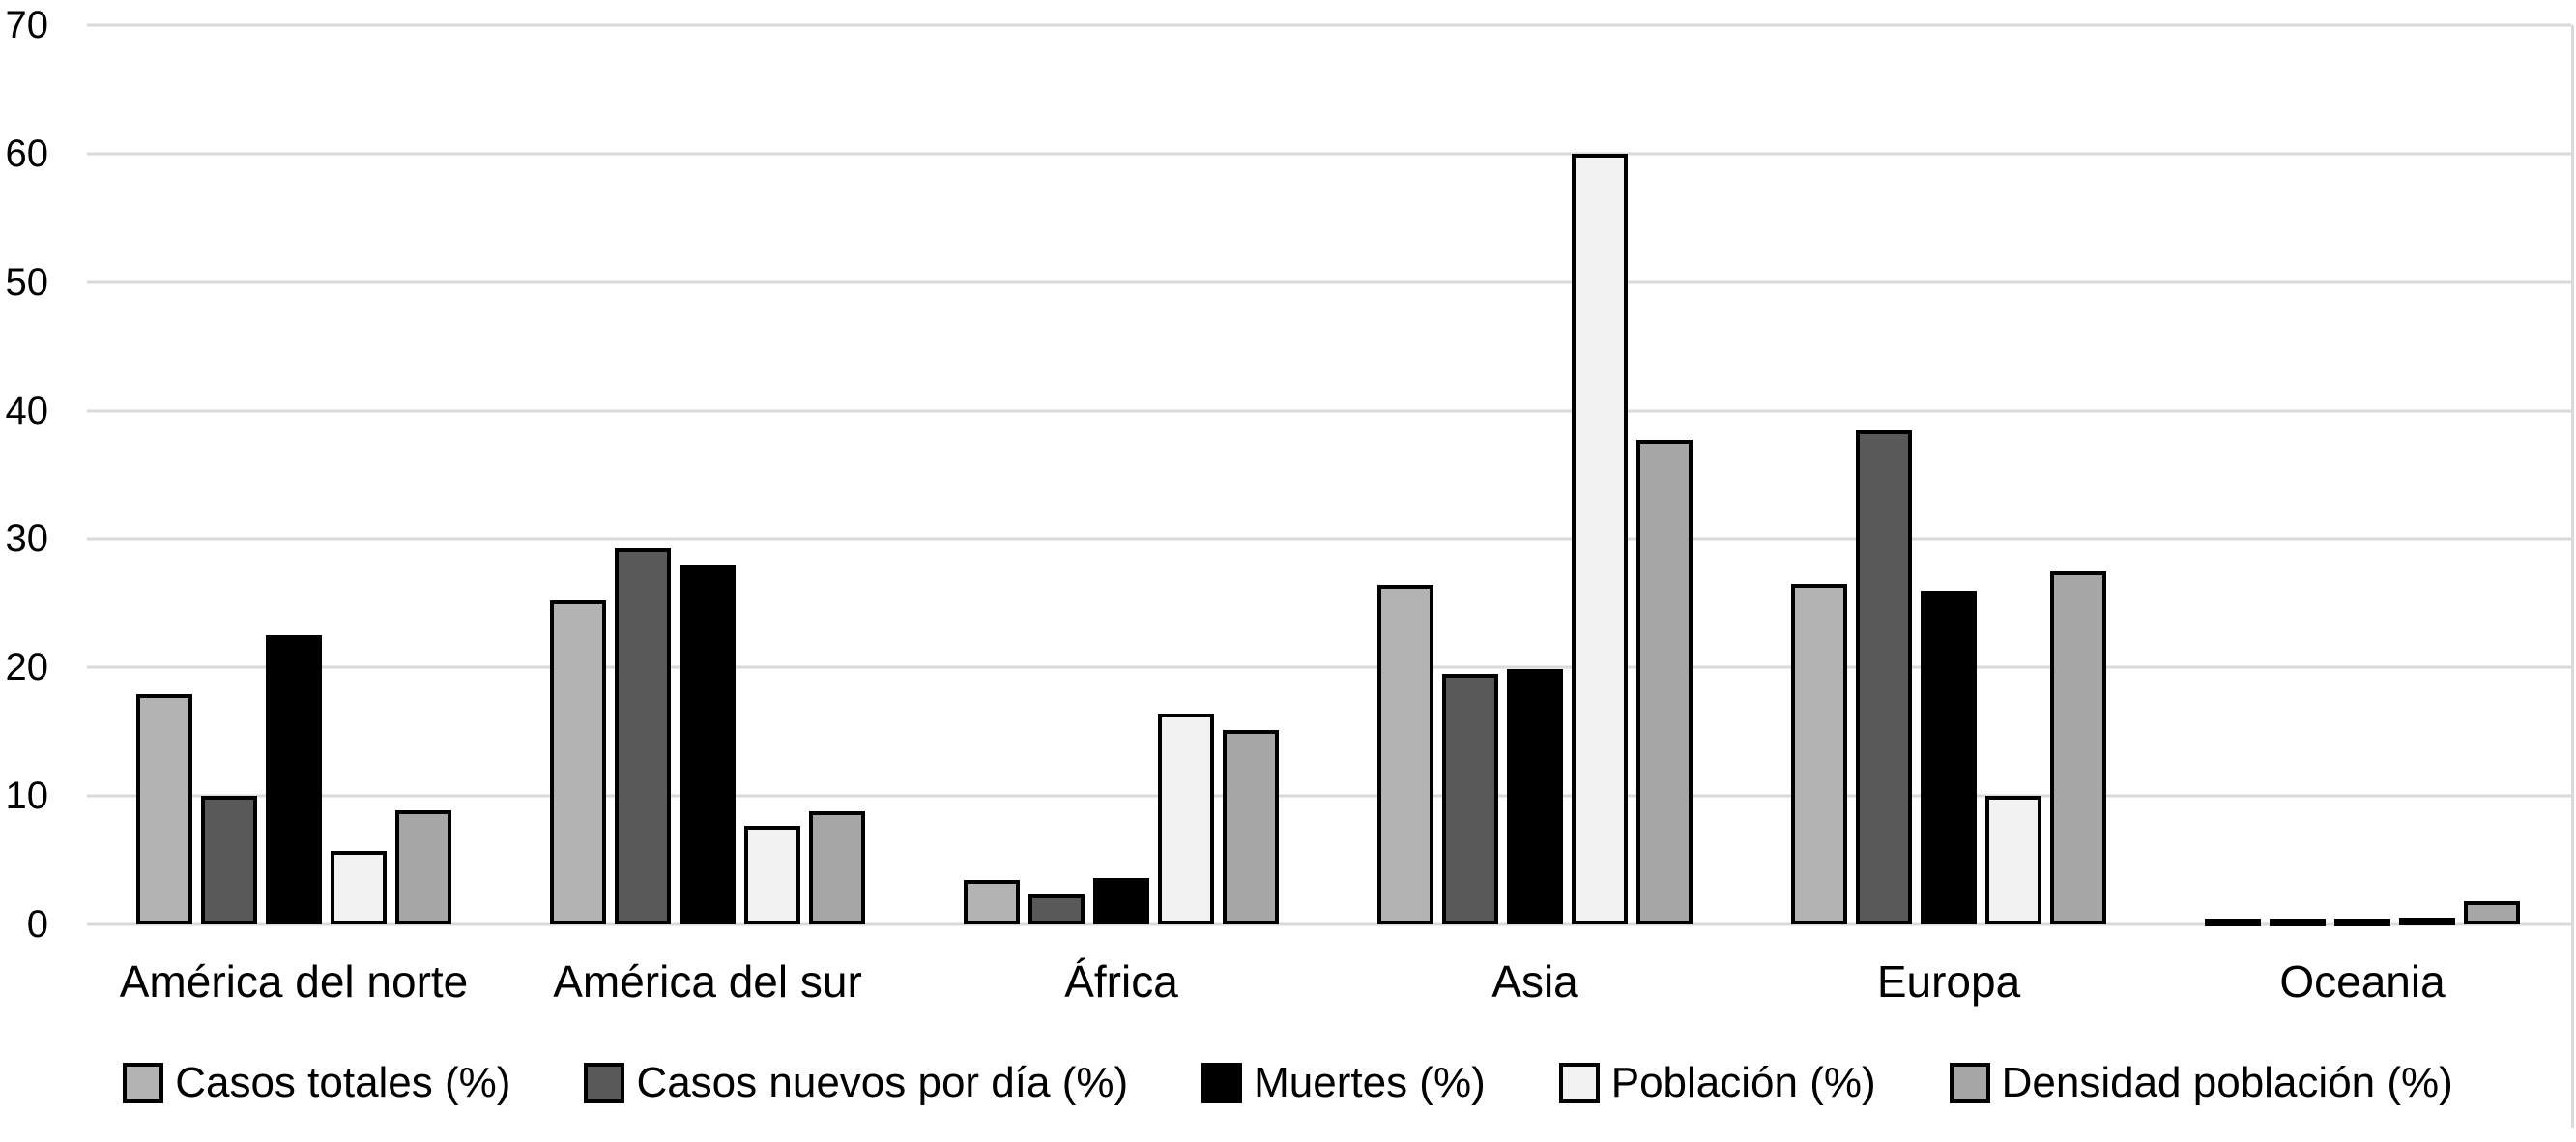 This screenshot has height=1142, width=2576. I want to click on legend-item: Casos nuevos por día (%), so click(856, 1083).